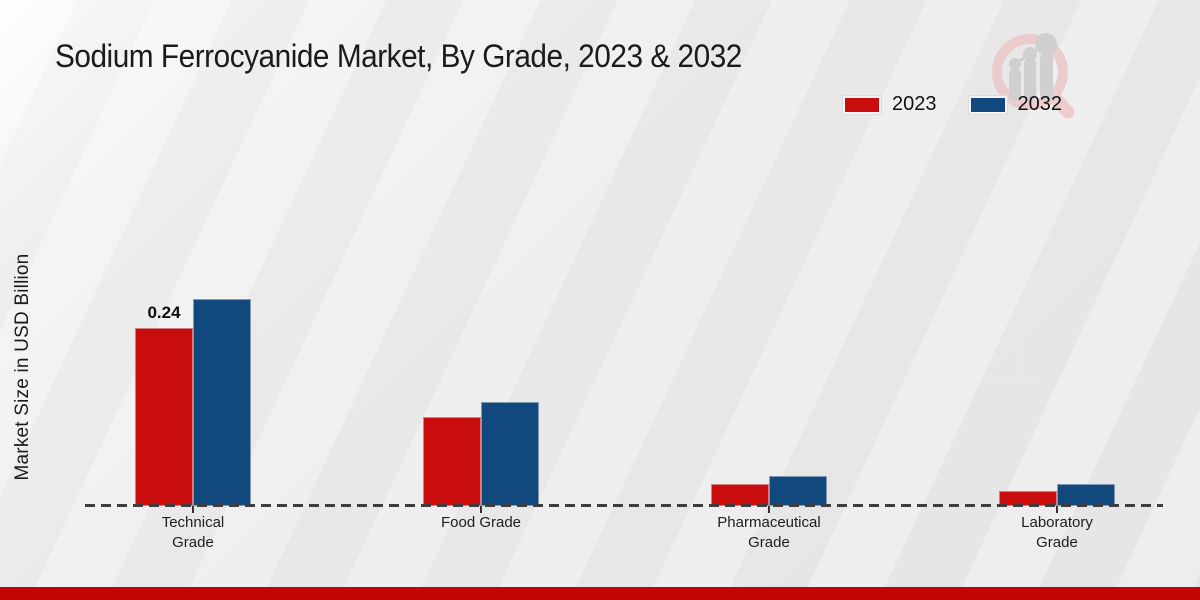 The height and width of the screenshot is (600, 1200). Describe the element at coordinates (164, 417) in the screenshot. I see `bar-2023-technical-grade` at that location.